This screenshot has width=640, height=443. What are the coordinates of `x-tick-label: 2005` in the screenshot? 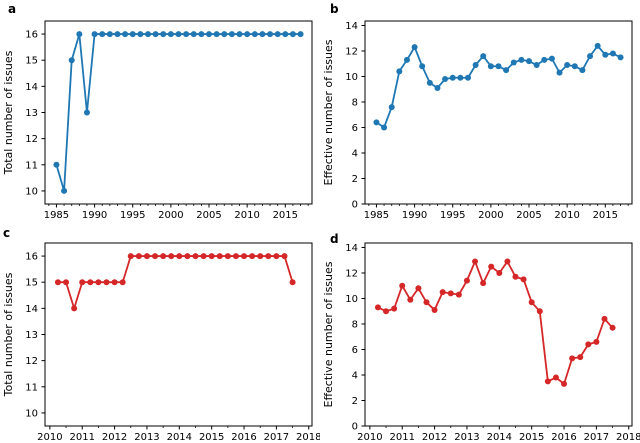 It's located at (528, 215).